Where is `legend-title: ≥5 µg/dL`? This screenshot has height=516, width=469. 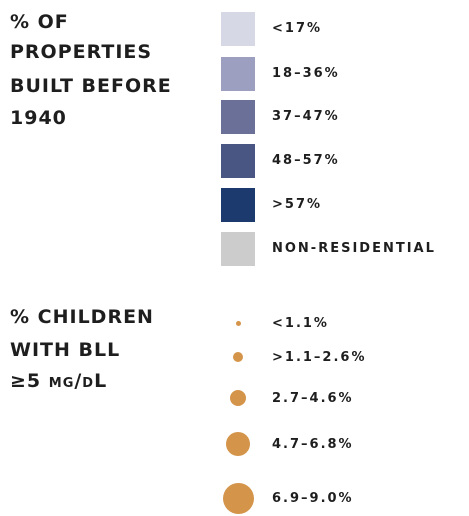 legend-title: ≥5 µg/dL is located at coordinates (59, 381).